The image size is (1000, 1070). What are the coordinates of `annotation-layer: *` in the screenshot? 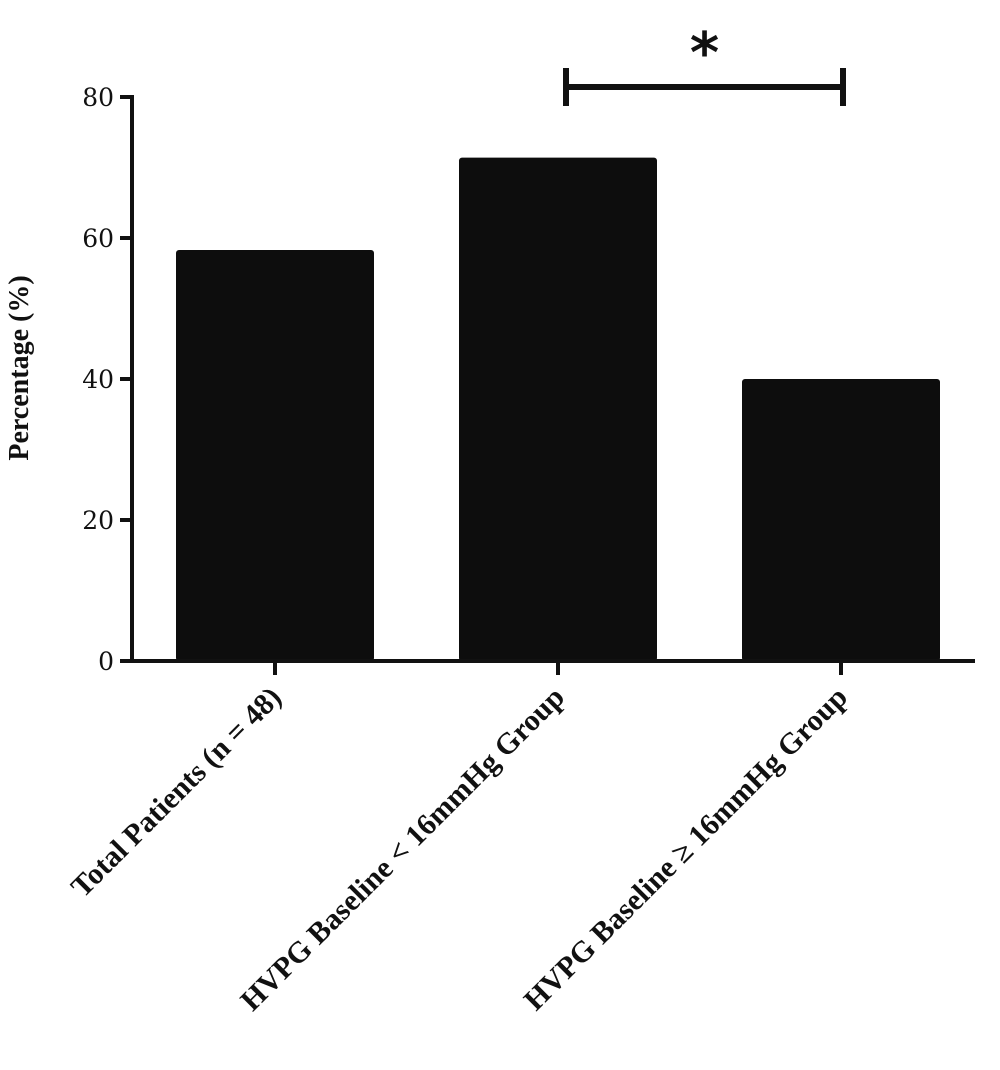 It's located at (704, 63).